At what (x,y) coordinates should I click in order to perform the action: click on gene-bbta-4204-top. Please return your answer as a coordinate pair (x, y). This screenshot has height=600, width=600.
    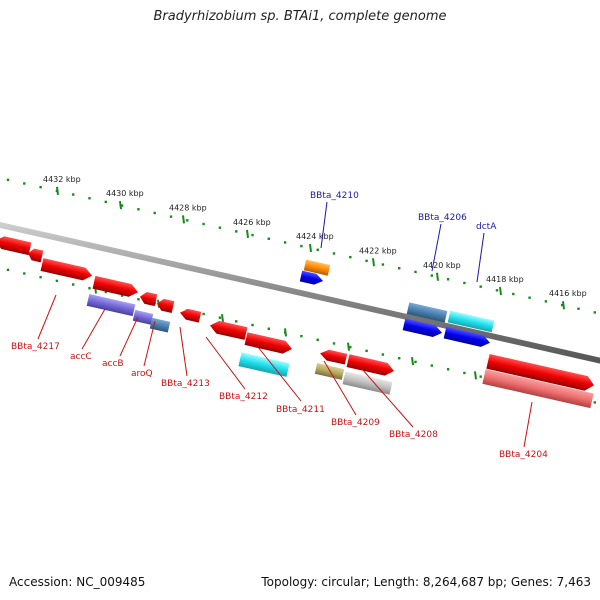
    Looking at the image, I should click on (540, 373).